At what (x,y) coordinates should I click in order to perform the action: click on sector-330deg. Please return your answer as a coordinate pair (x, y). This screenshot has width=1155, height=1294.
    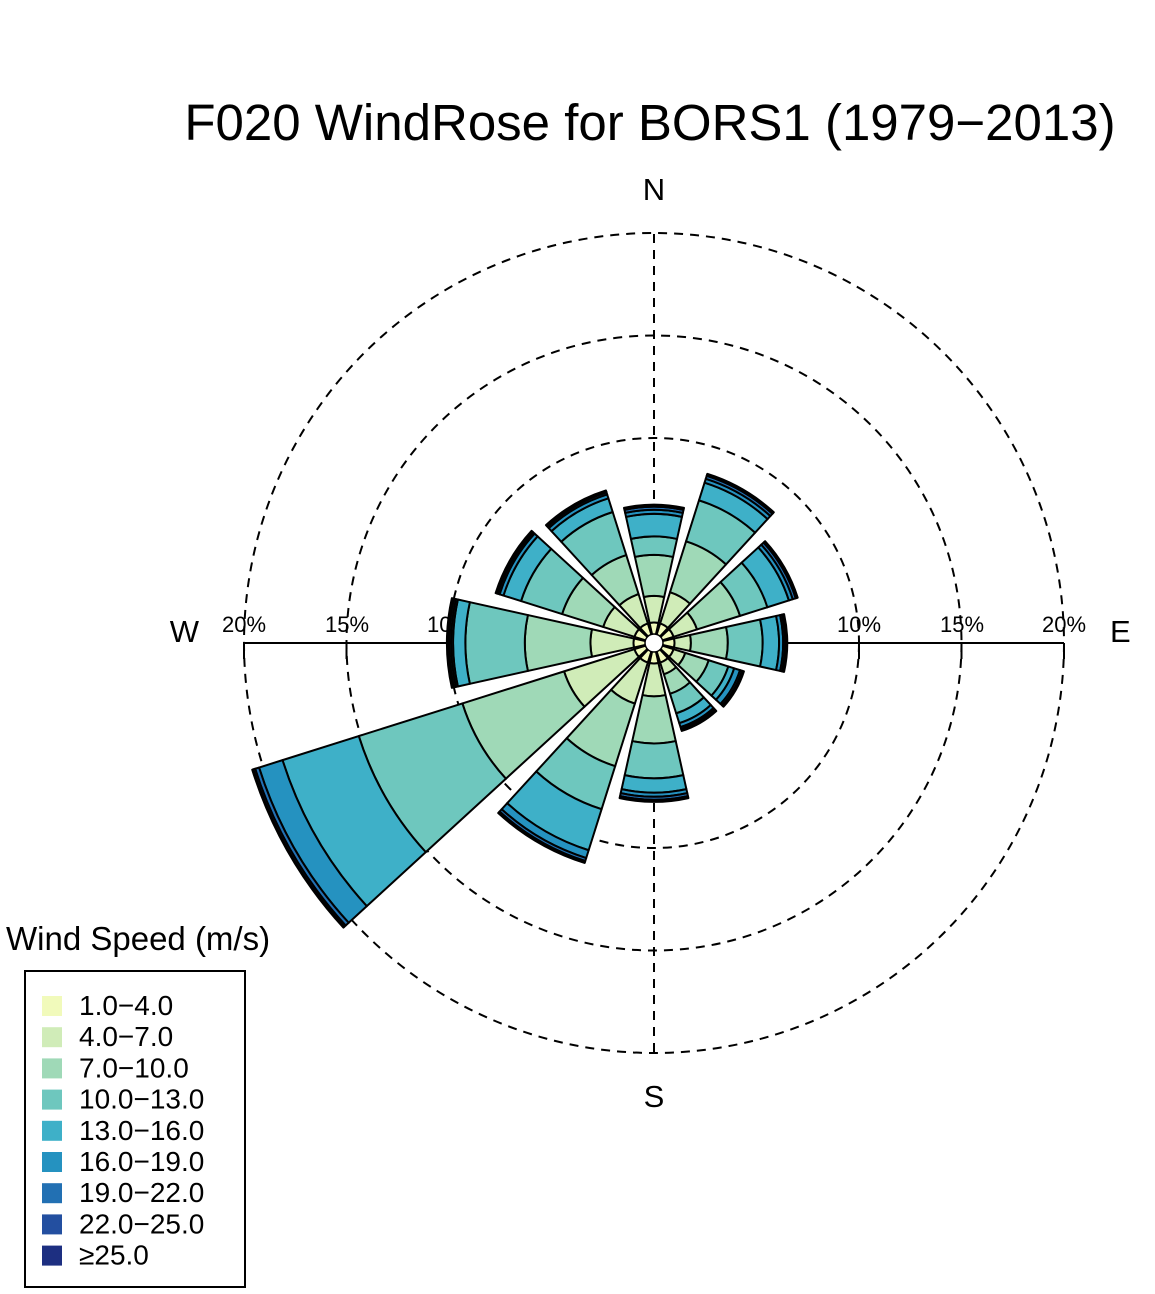
    Looking at the image, I should click on (599, 566).